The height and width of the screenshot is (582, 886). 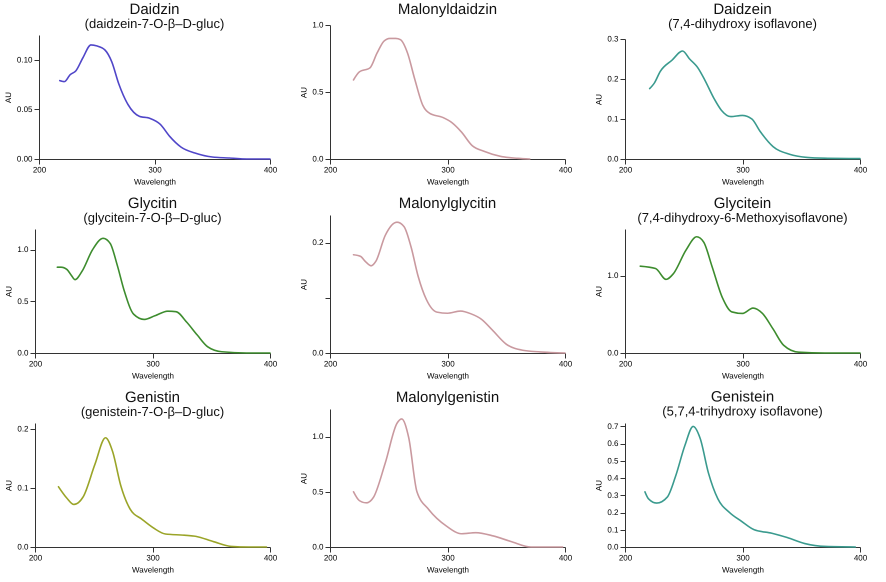 What do you see at coordinates (152, 397) in the screenshot?
I see `chart-title: Genistin` at bounding box center [152, 397].